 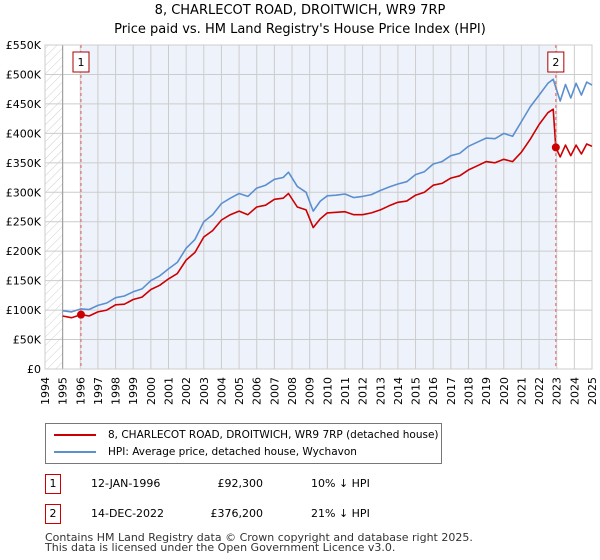 I want to click on legend-swatch-hpi, so click(x=75, y=452).